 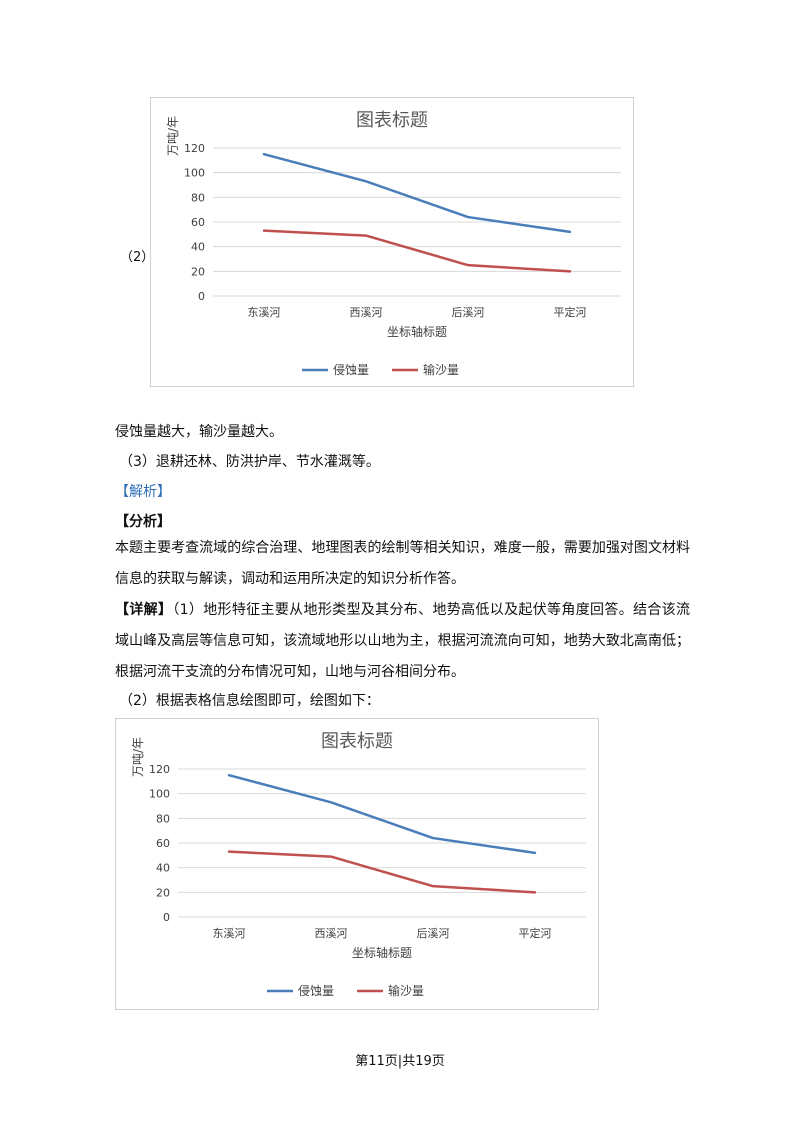 What do you see at coordinates (249, 701) in the screenshot?
I see `answer-item-2: （2）根据表格信息绘图即可，绘图如下：` at bounding box center [249, 701].